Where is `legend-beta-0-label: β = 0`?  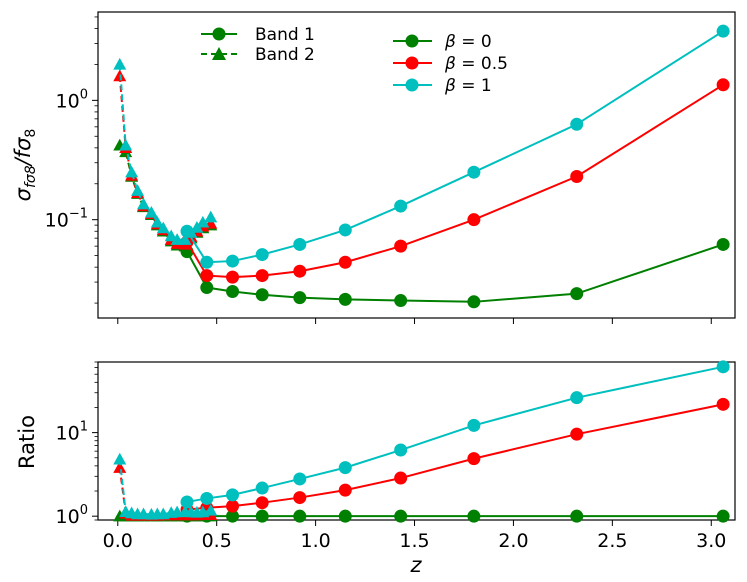 legend-beta-0-label: β = 0 is located at coordinates (468, 42).